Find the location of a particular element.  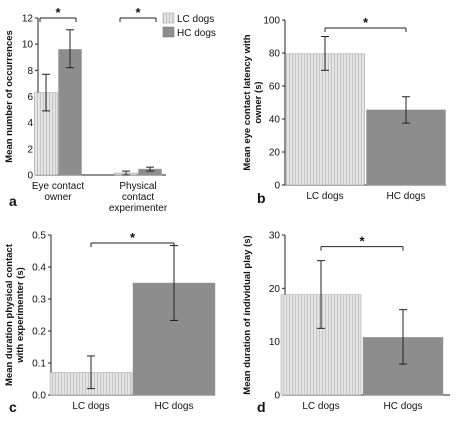

y-tick-label: 40 is located at coordinates (275, 120).